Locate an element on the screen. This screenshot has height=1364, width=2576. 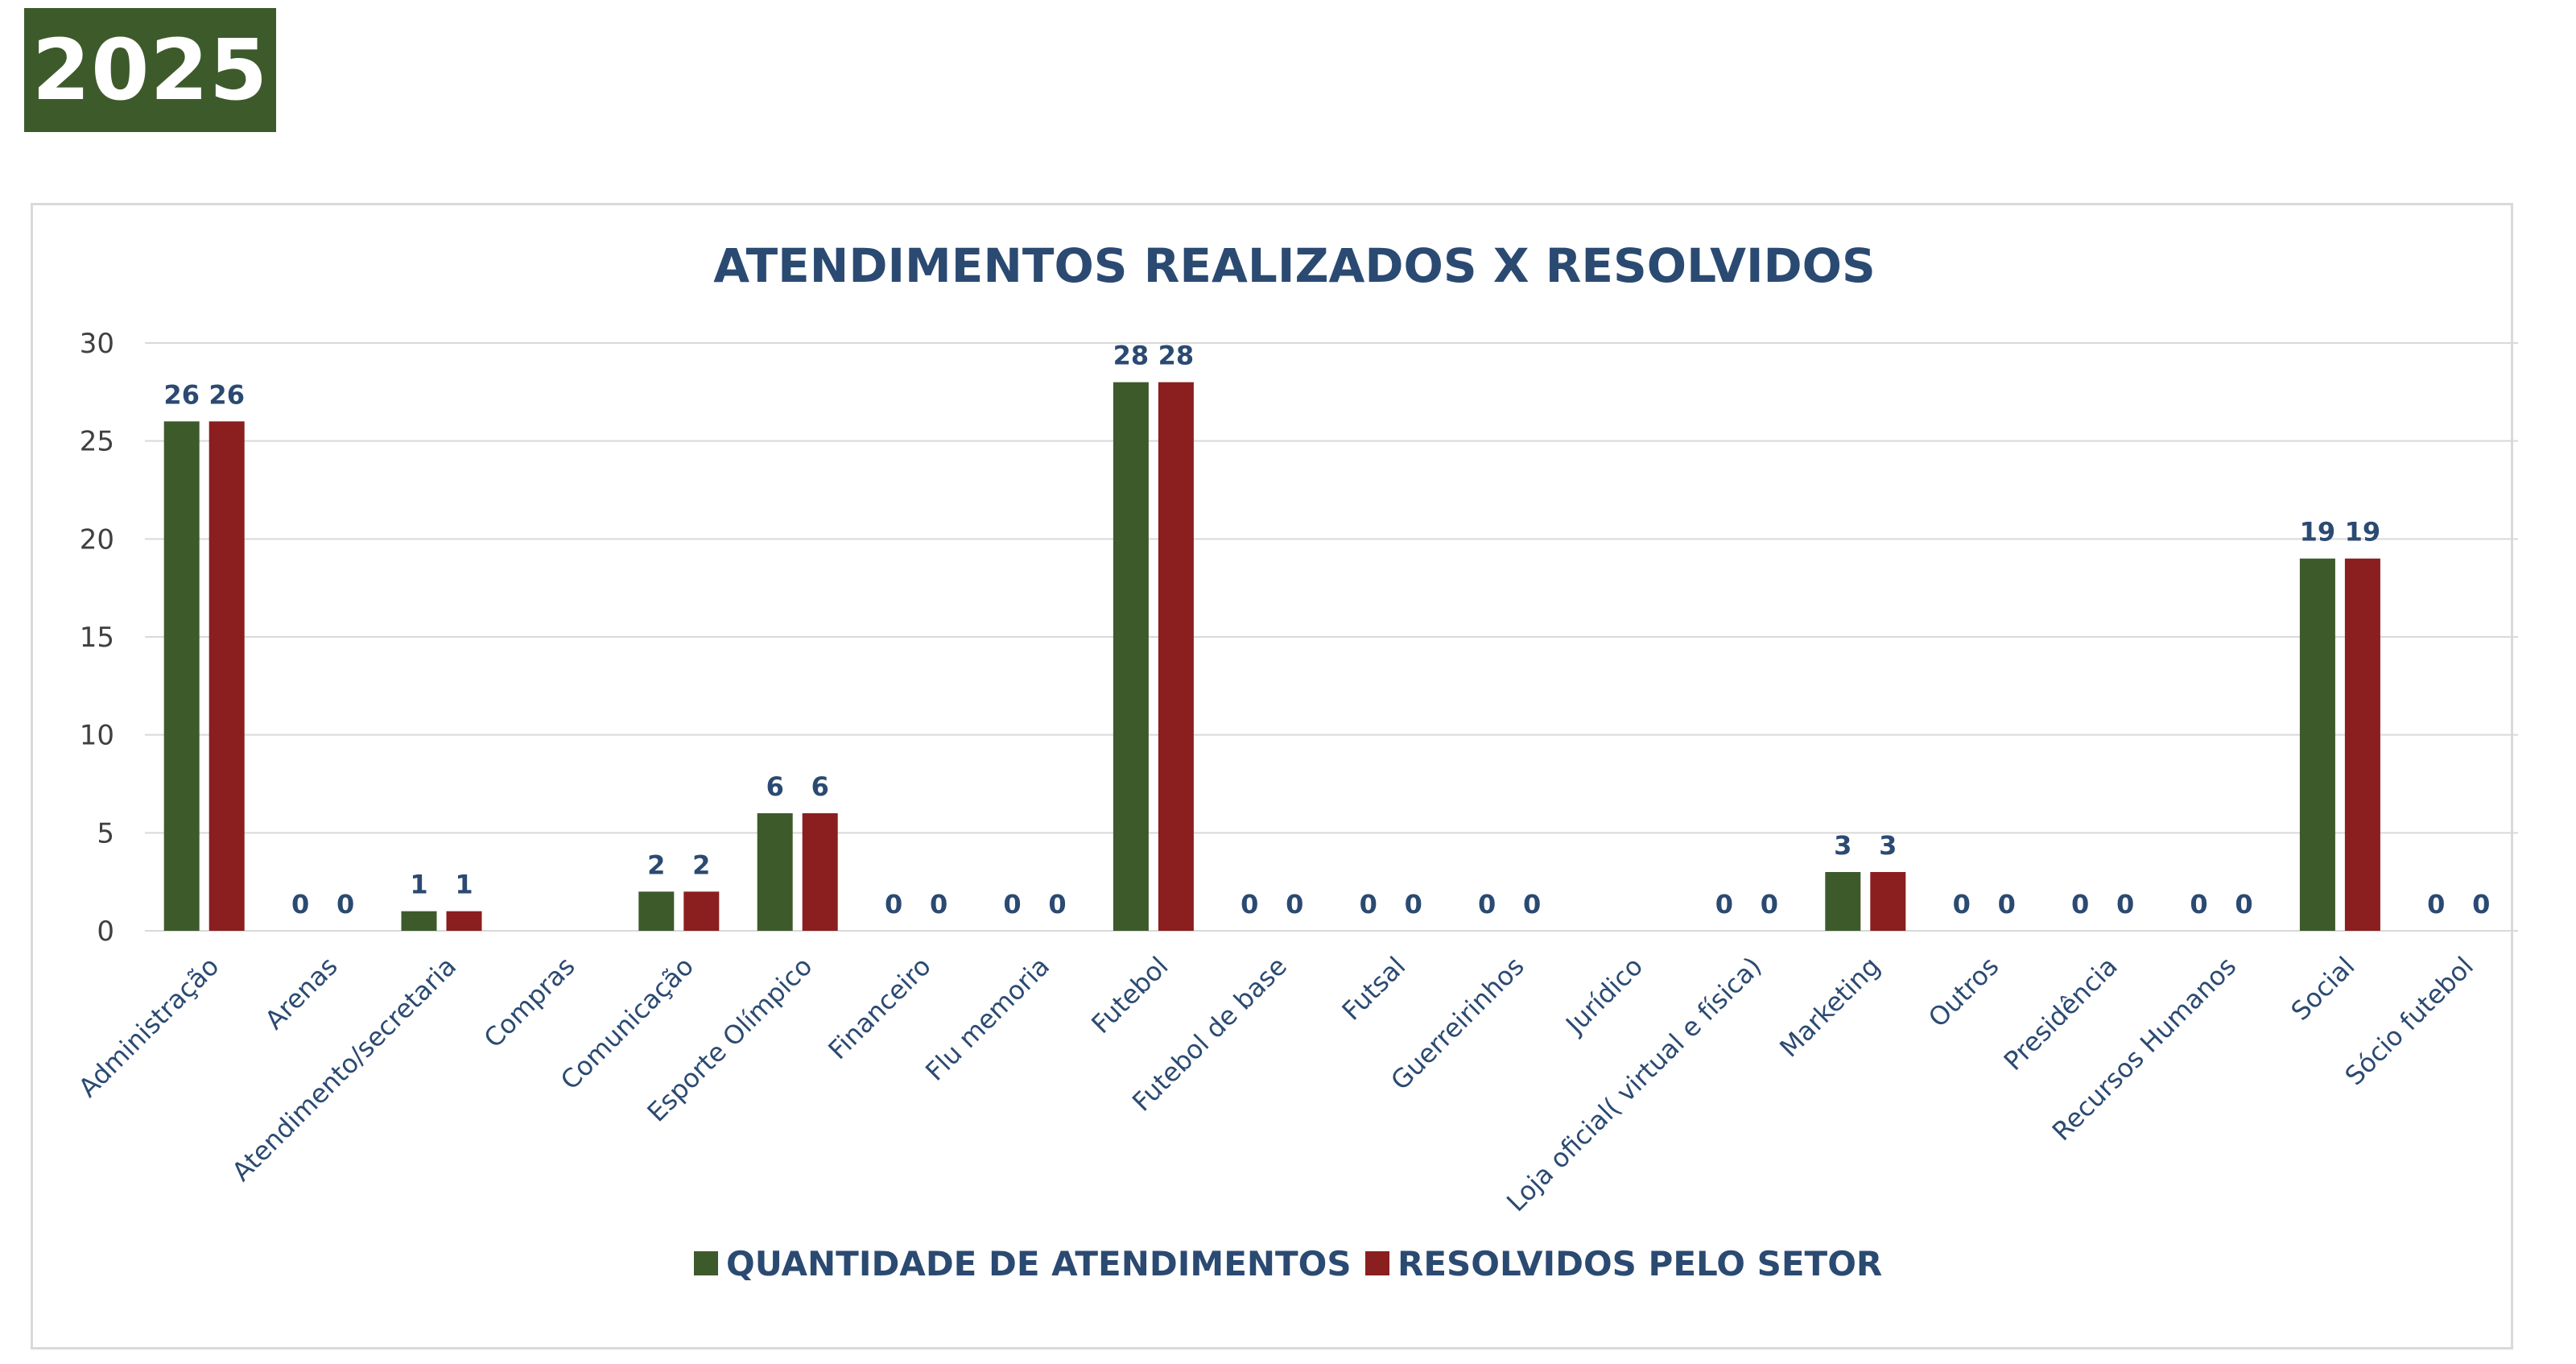
legend-label: QUANTIDADE DE ATENDIMENTOS is located at coordinates (1039, 1264).